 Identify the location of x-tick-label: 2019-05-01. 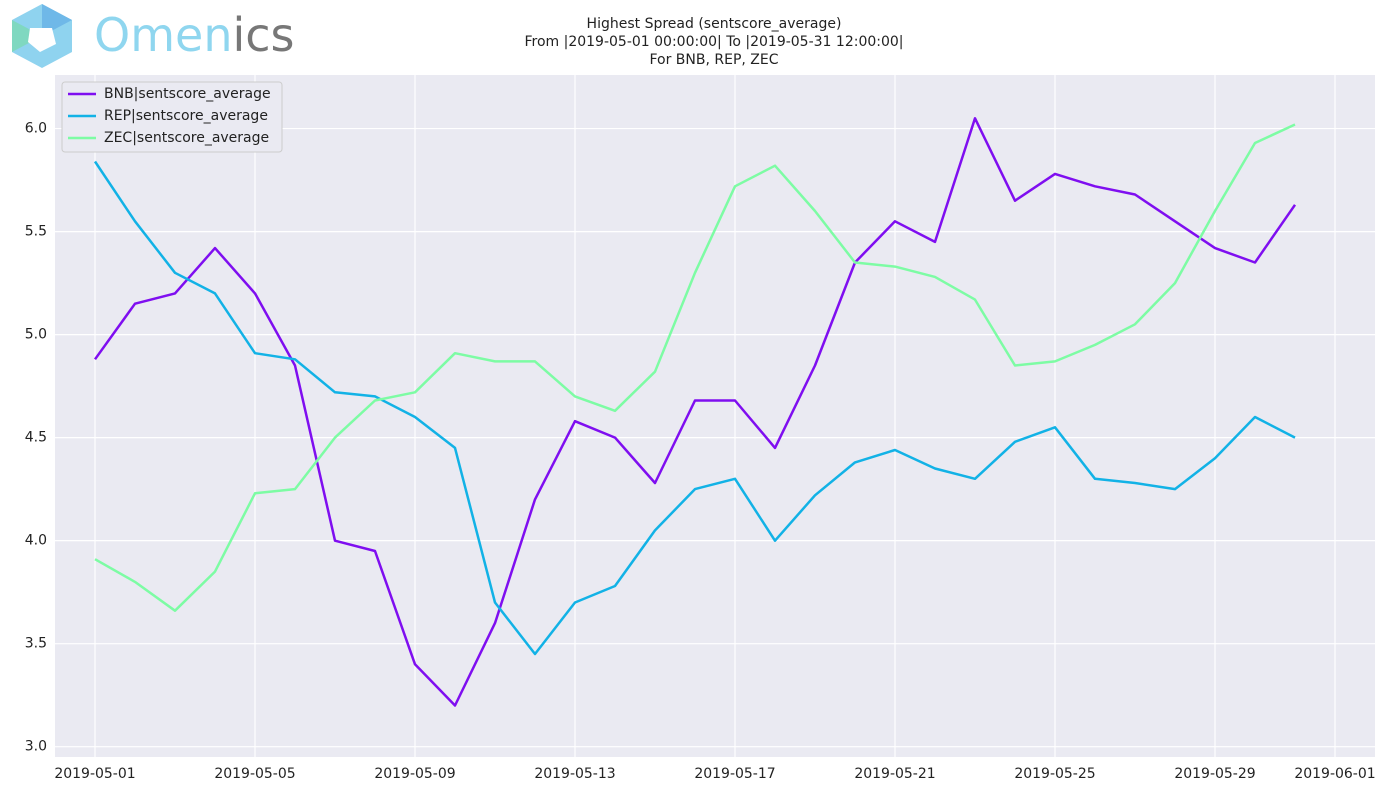
(94, 774).